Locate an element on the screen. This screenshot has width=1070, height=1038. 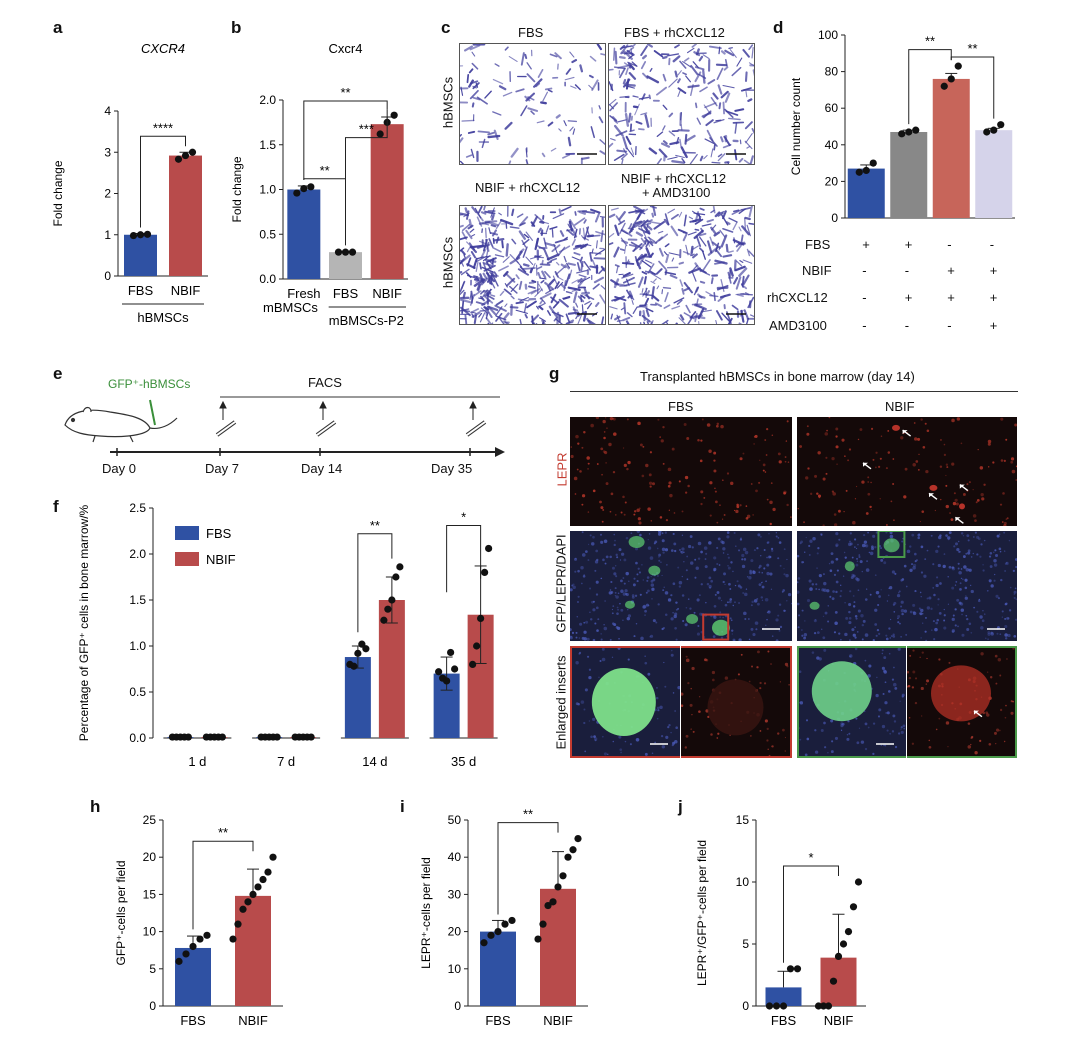
panel-letter-g: g is located at coordinates (554, 373).